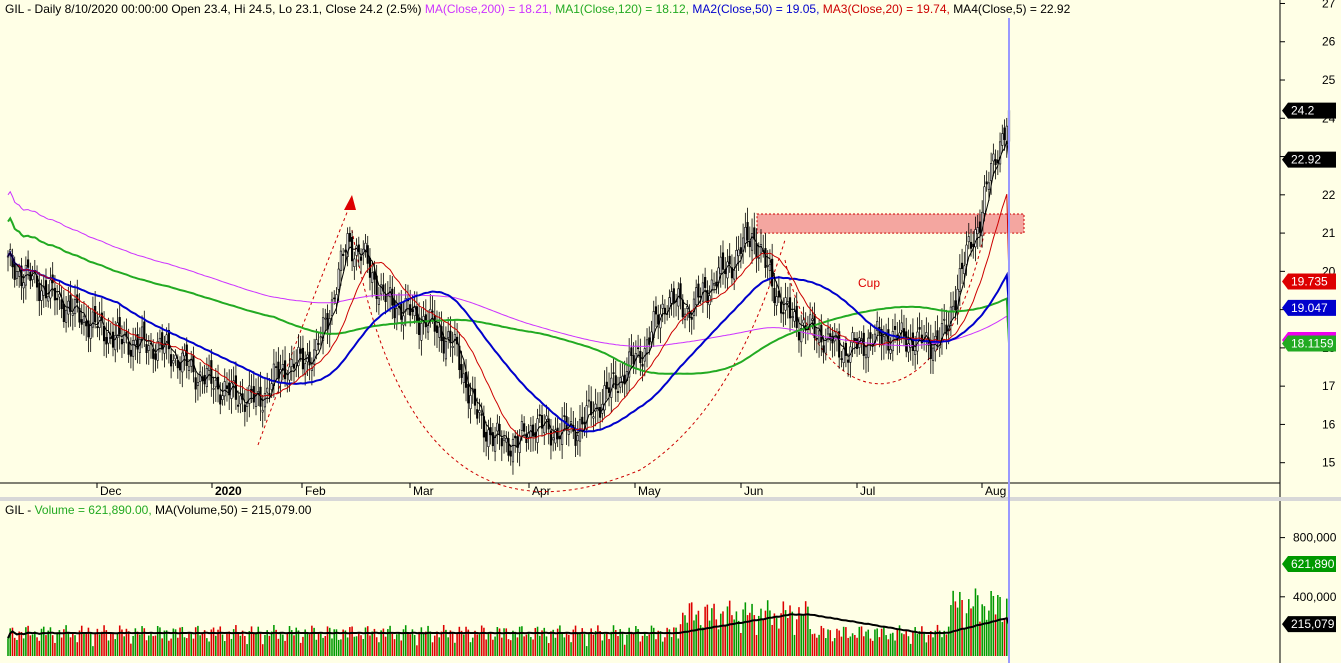  I want to click on date-tick-label: Apr, so click(541, 491).